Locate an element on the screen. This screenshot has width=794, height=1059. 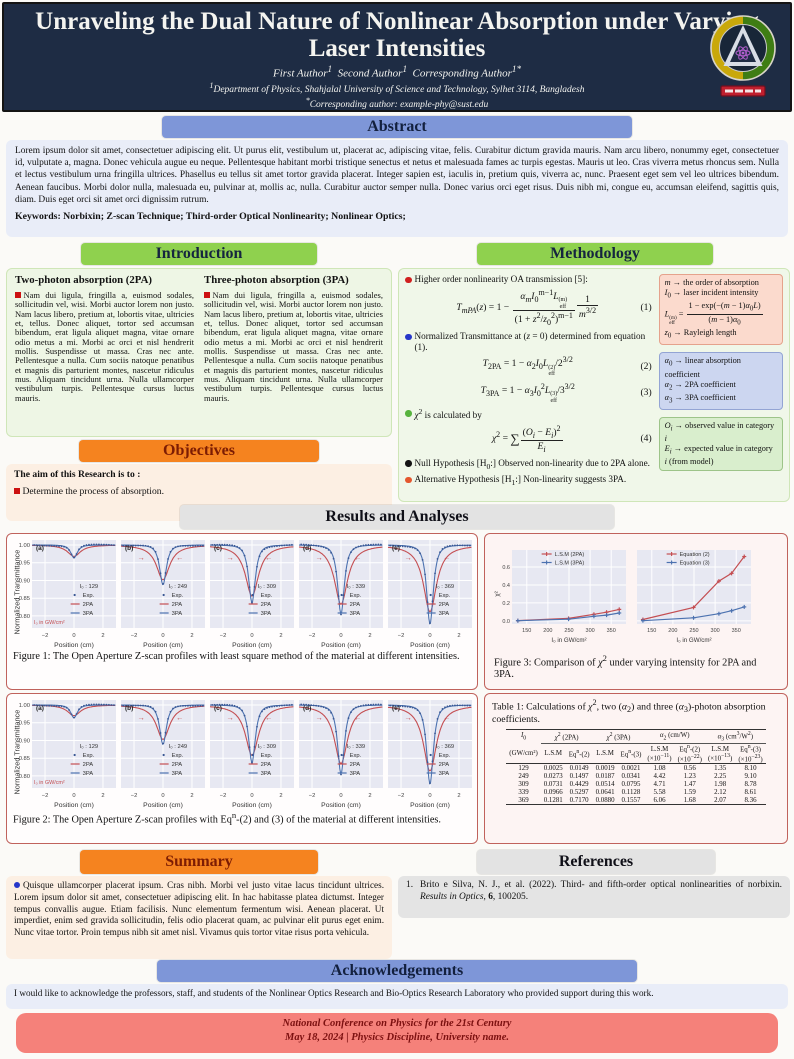
svg-text: I₀ : 129 is located at coordinates (89, 747).